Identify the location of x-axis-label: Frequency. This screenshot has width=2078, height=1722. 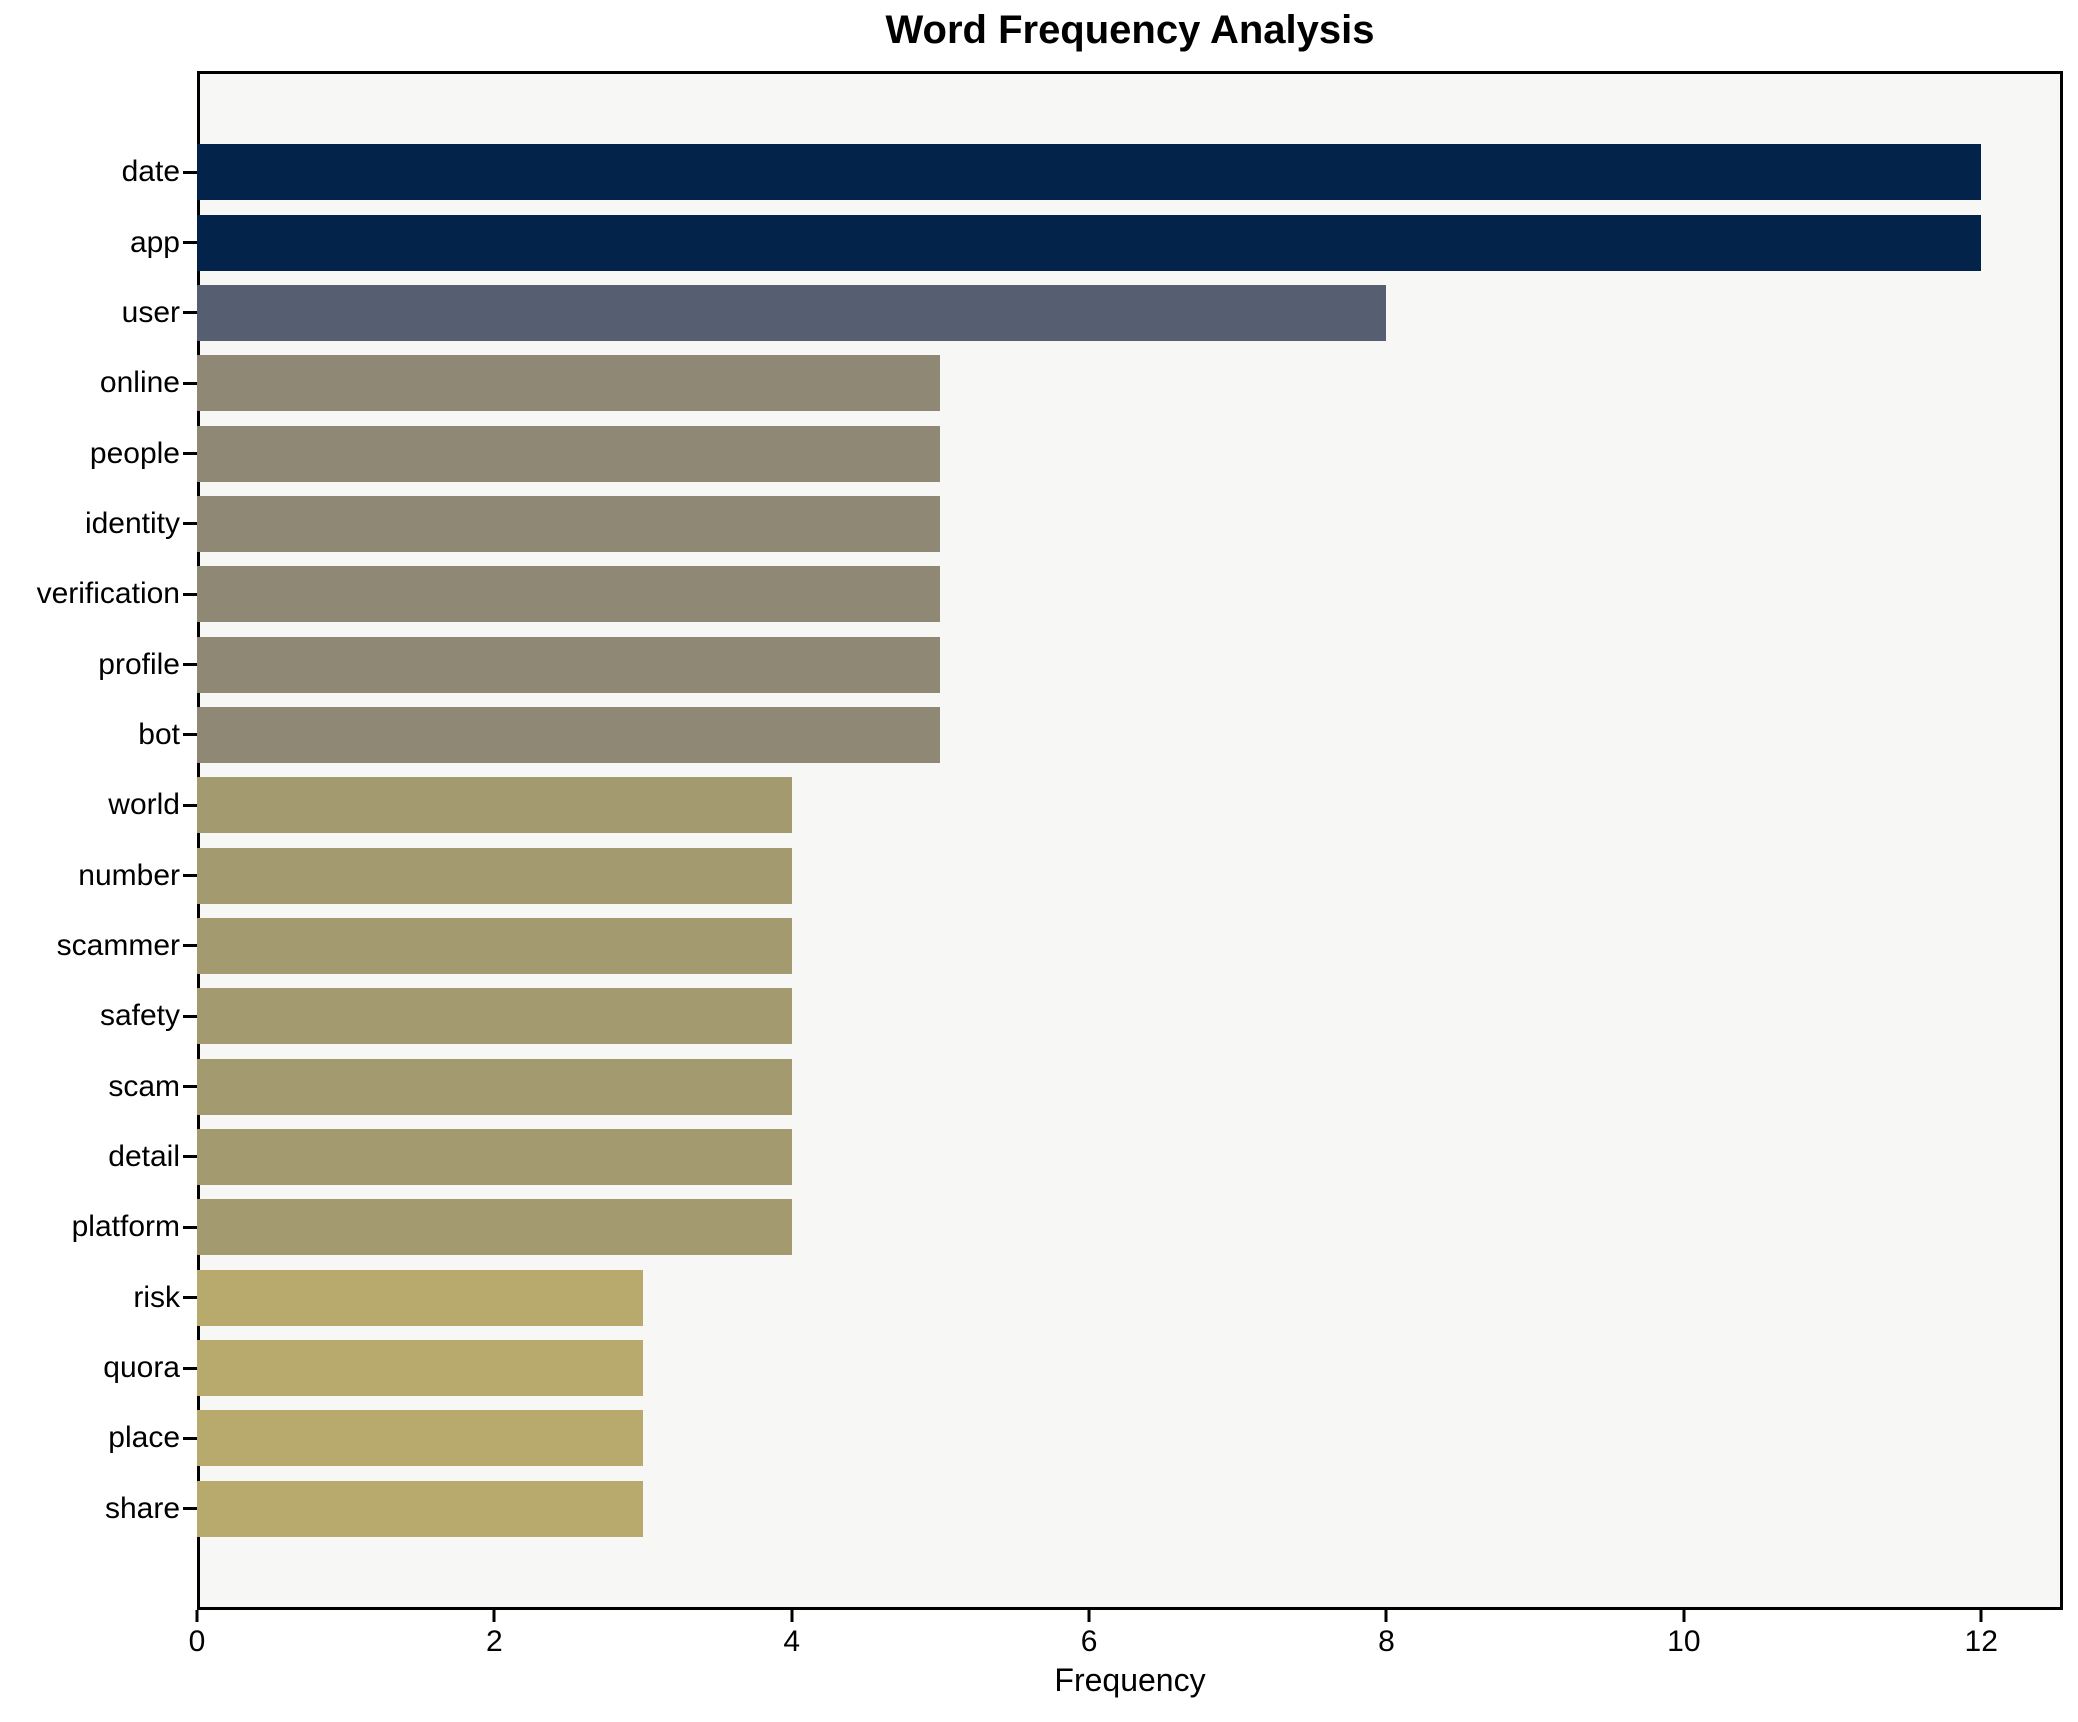
(1130, 1680).